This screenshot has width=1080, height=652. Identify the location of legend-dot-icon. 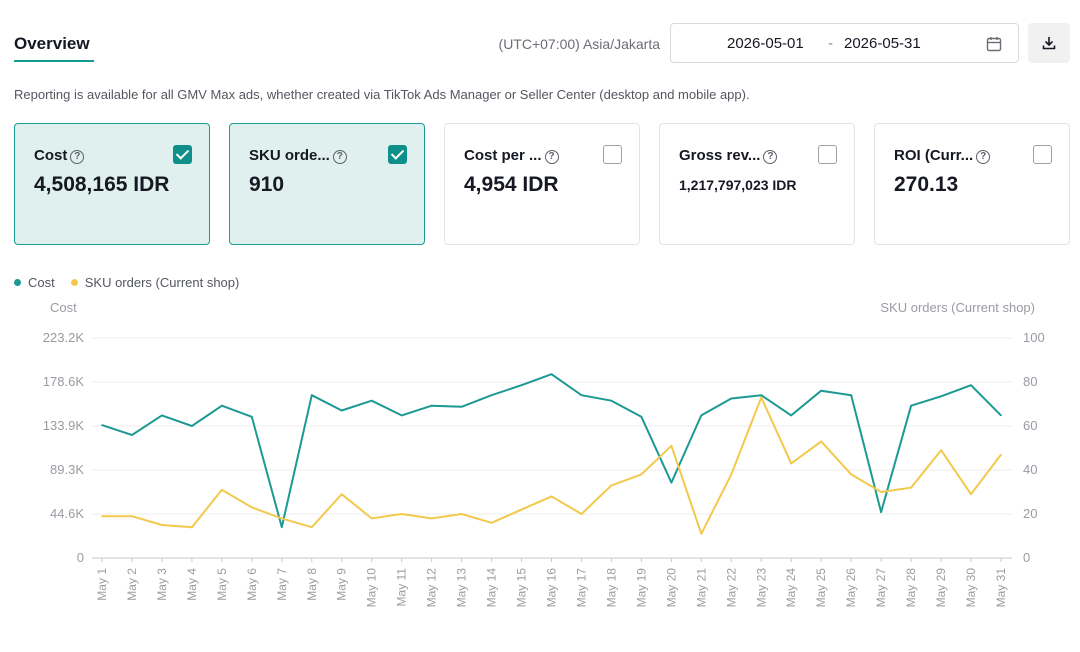
(17, 282).